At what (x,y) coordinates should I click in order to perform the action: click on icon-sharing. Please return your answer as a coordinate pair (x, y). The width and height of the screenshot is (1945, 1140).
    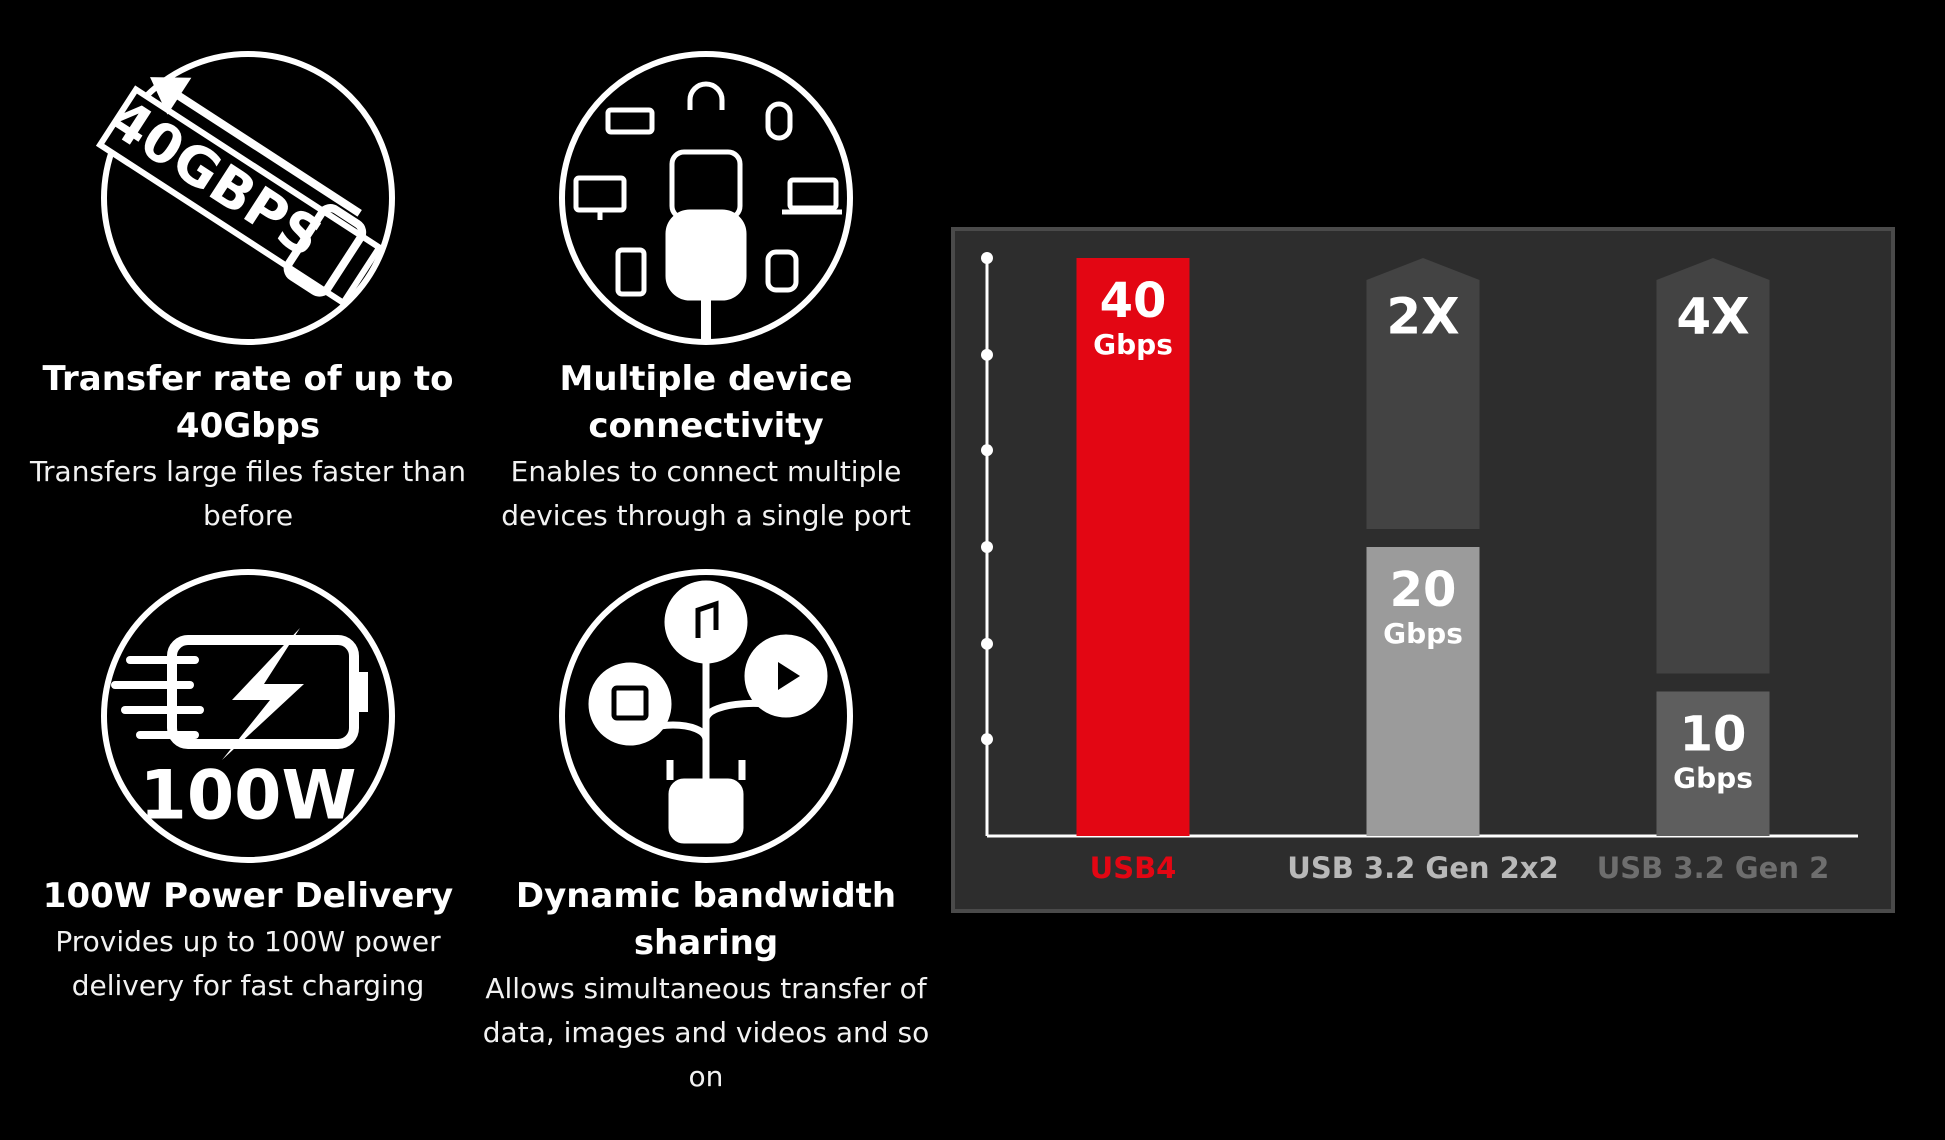
    Looking at the image, I should click on (706, 716).